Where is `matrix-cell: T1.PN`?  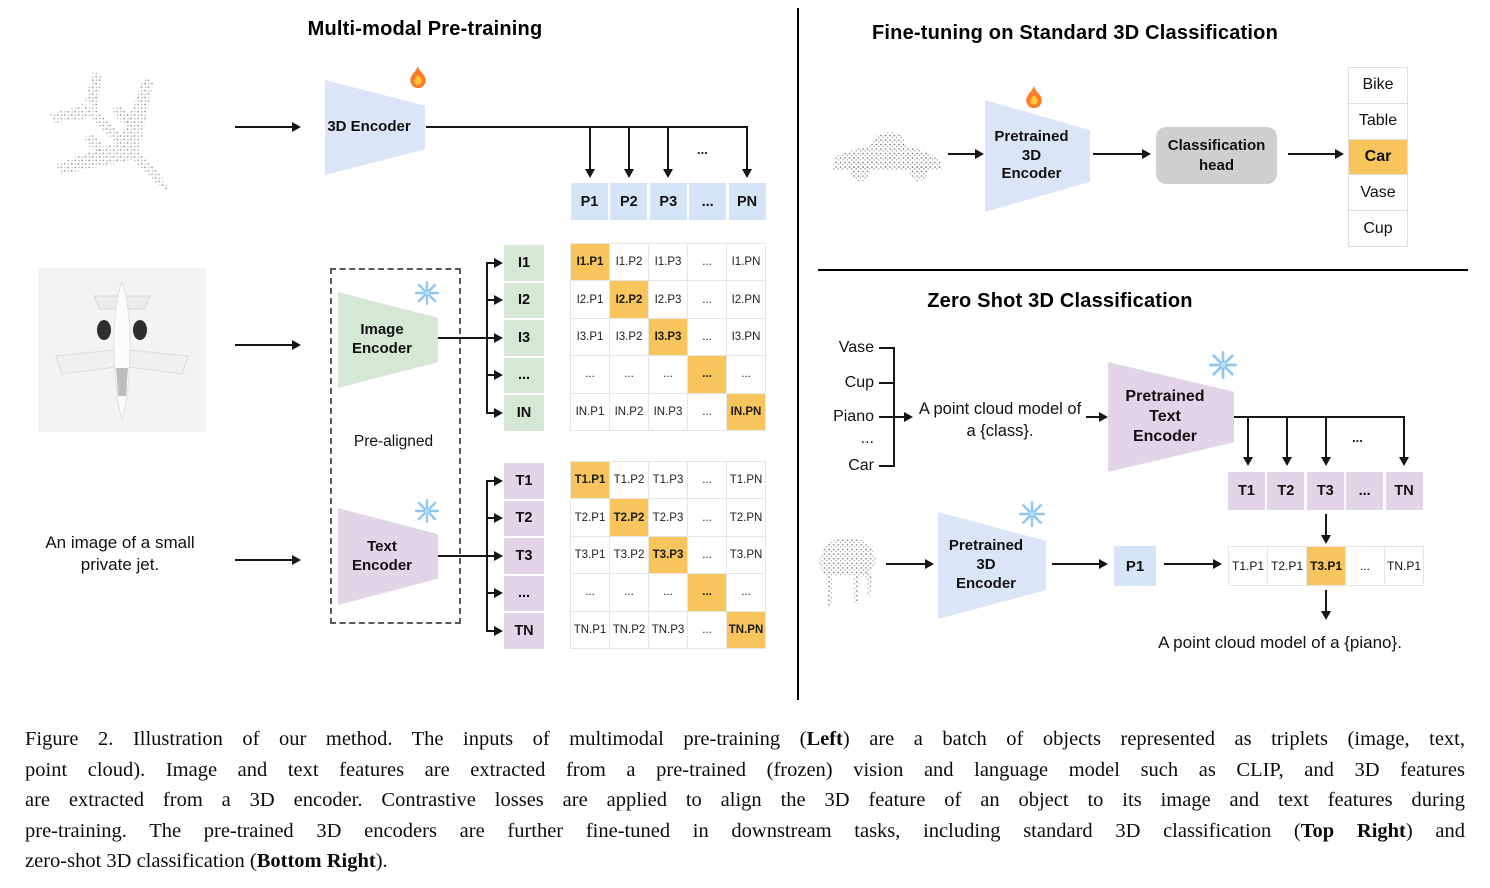 matrix-cell: T1.PN is located at coordinates (746, 480).